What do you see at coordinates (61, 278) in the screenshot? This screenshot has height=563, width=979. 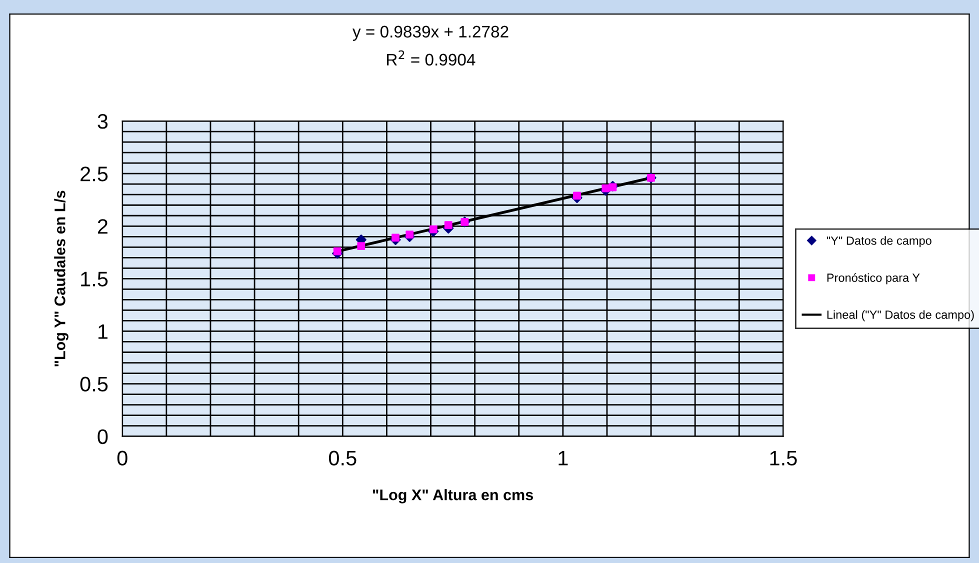 I see `y-axis-title: "Log Y" Caudales en L/s` at bounding box center [61, 278].